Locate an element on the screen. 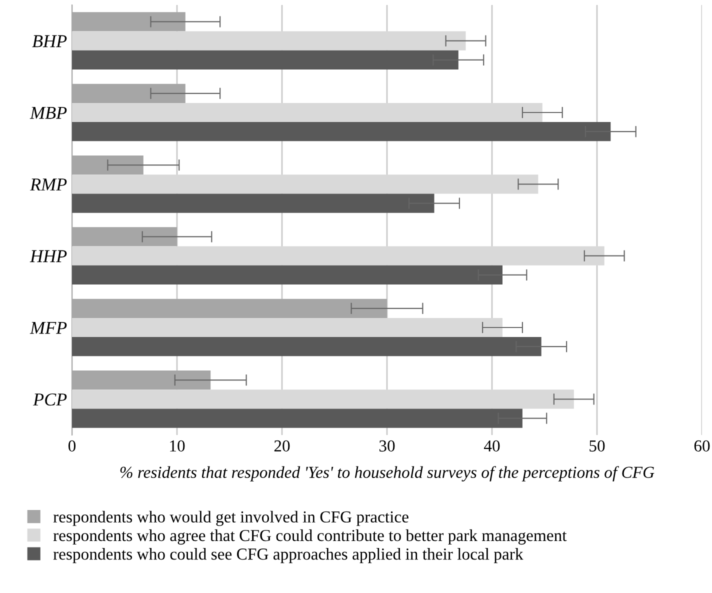 The height and width of the screenshot is (593, 712). y-tick-label: BHP is located at coordinates (49, 41).